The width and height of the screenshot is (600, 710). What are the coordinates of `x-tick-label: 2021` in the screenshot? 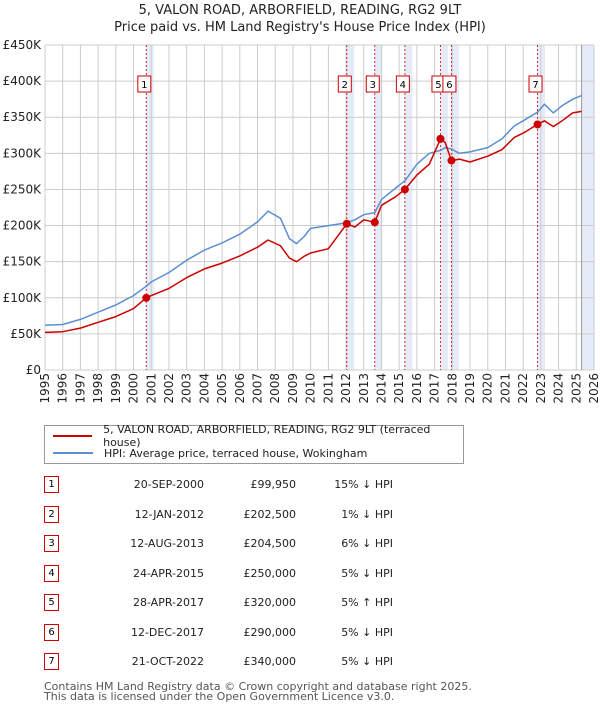 It's located at (505, 388).